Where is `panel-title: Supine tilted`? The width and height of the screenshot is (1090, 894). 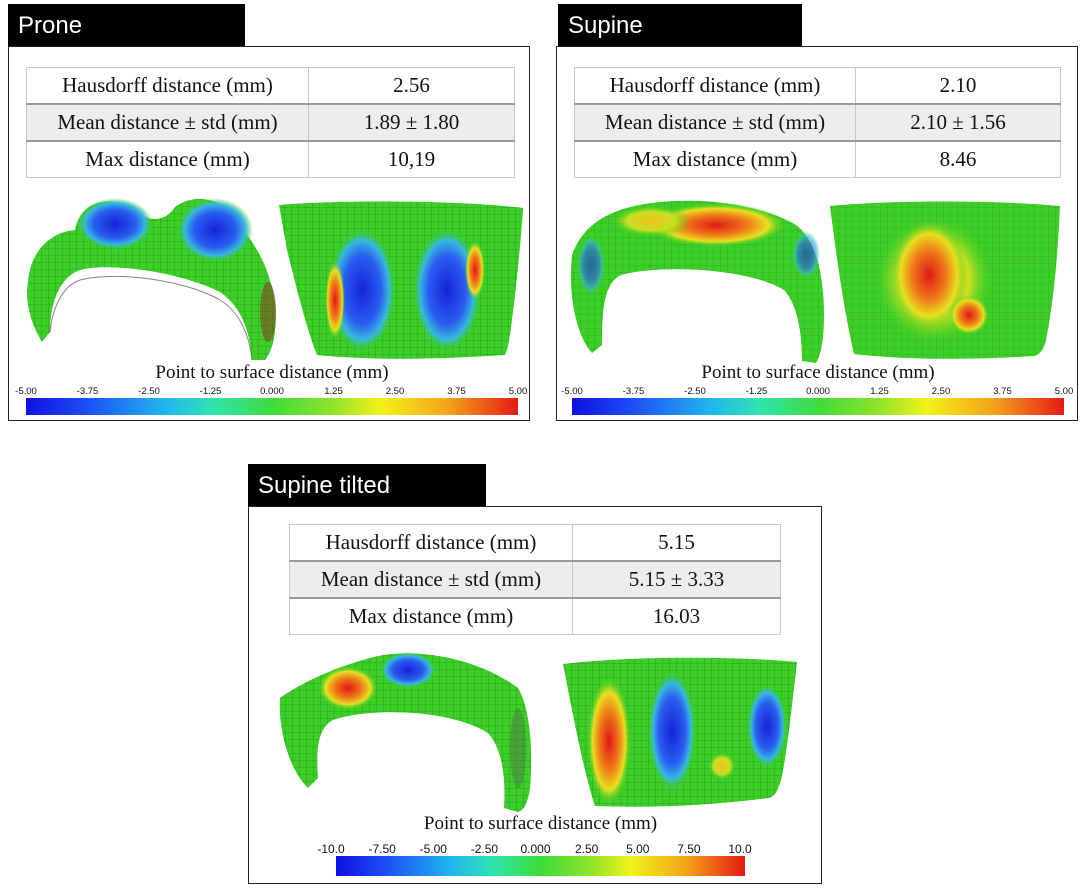
panel-title: Supine tilted is located at coordinates (367, 486).